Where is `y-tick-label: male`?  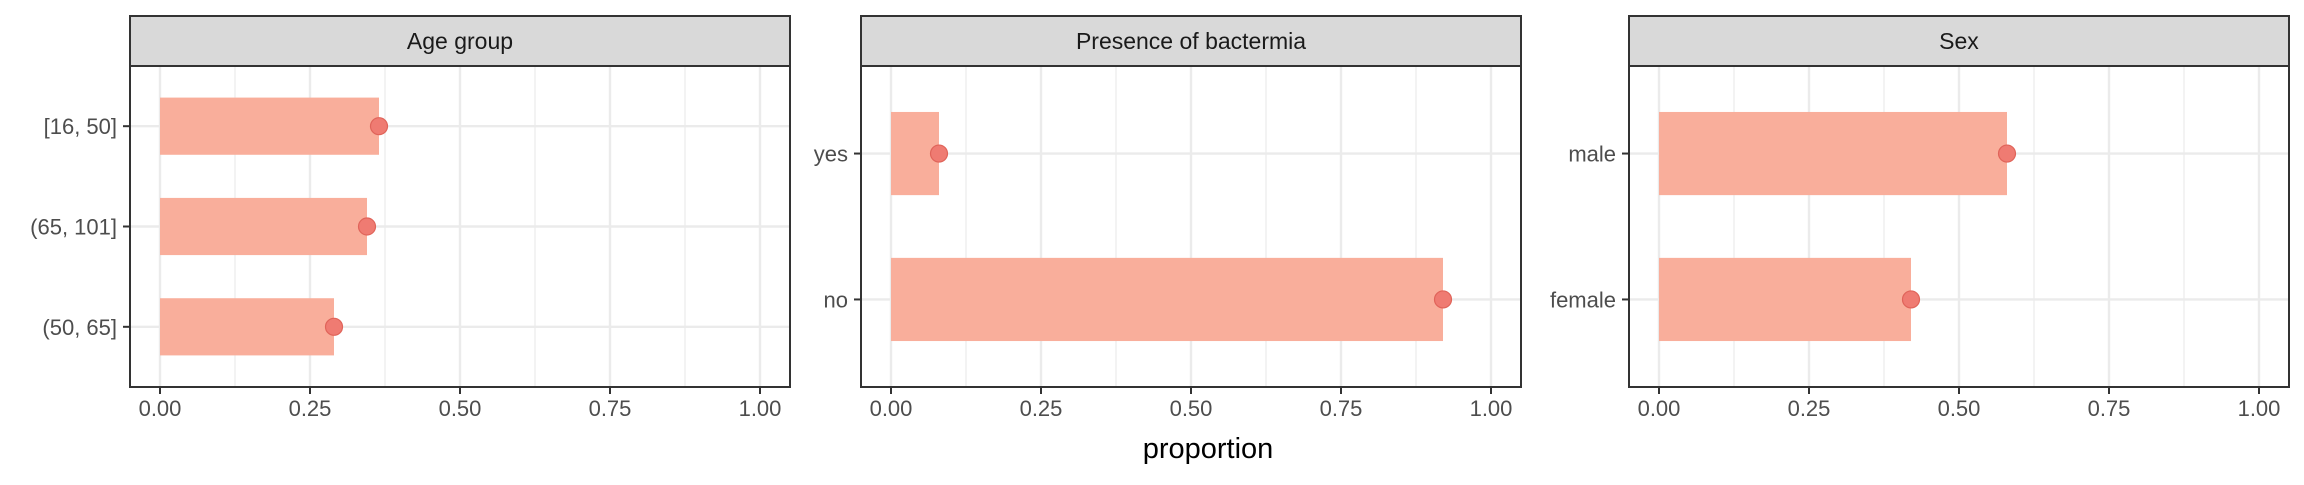 y-tick-label: male is located at coordinates (1592, 154).